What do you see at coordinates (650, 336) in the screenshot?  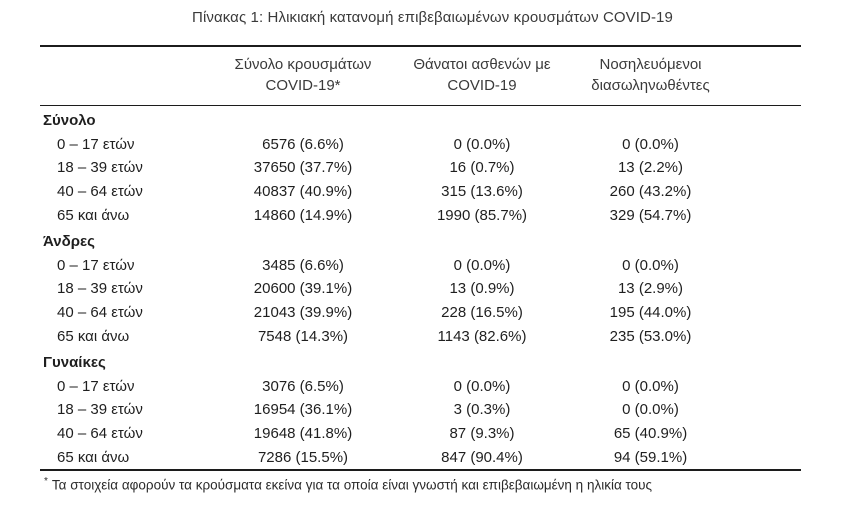 I see `intubated-cell: 235 (53.0%)` at bounding box center [650, 336].